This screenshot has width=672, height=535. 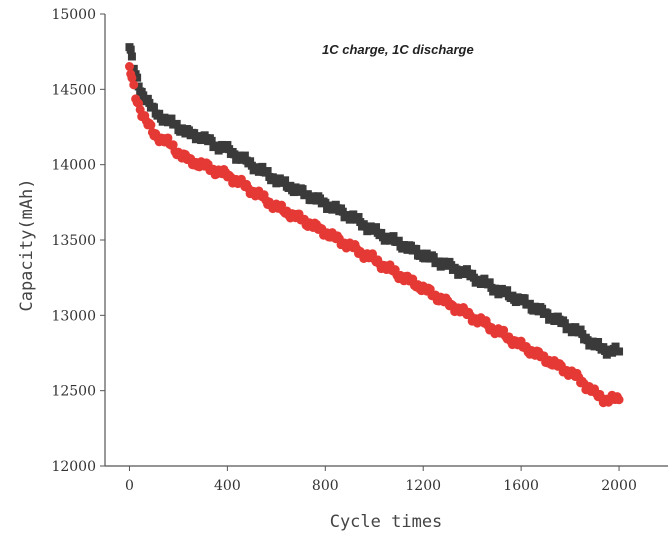 What do you see at coordinates (73, 241) in the screenshot?
I see `y-tick-label: 13500` at bounding box center [73, 241].